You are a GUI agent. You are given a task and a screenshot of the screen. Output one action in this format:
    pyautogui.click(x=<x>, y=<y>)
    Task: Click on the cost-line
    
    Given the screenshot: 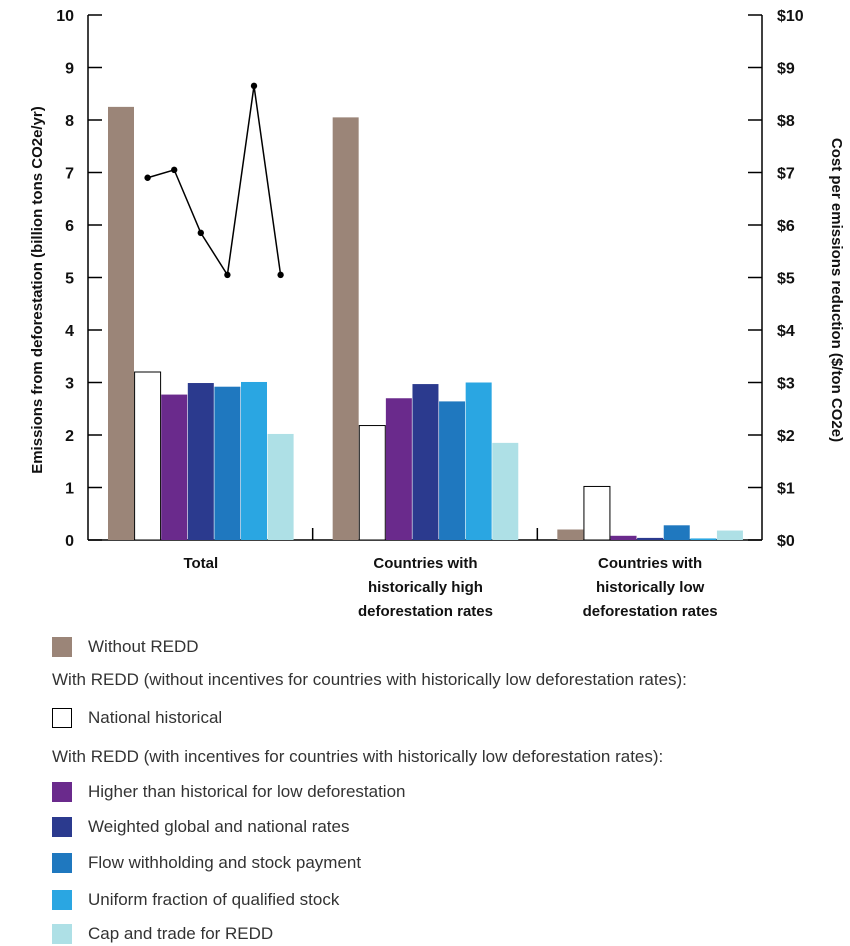 What is the action you would take?
    pyautogui.click(x=214, y=180)
    